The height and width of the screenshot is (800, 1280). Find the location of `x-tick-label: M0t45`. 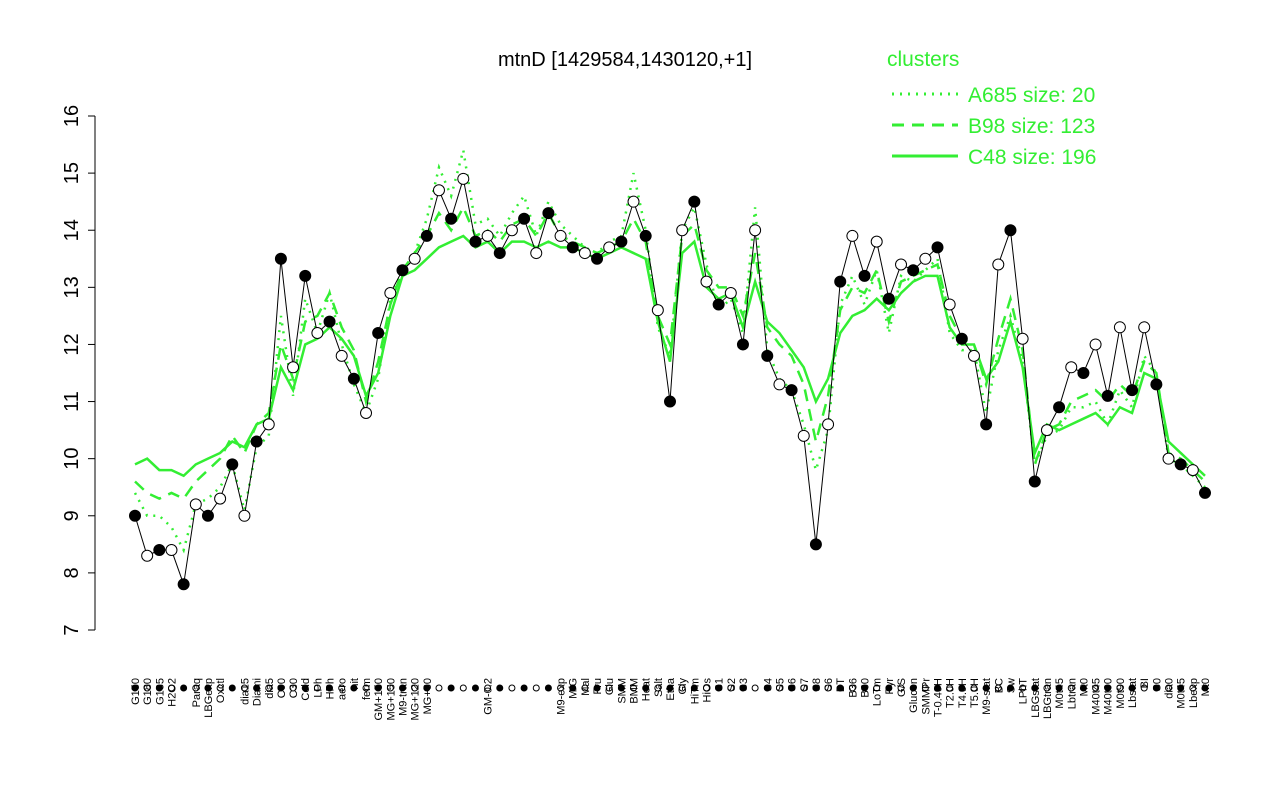

x-tick-label: M0t45 is located at coordinates (1060, 693).